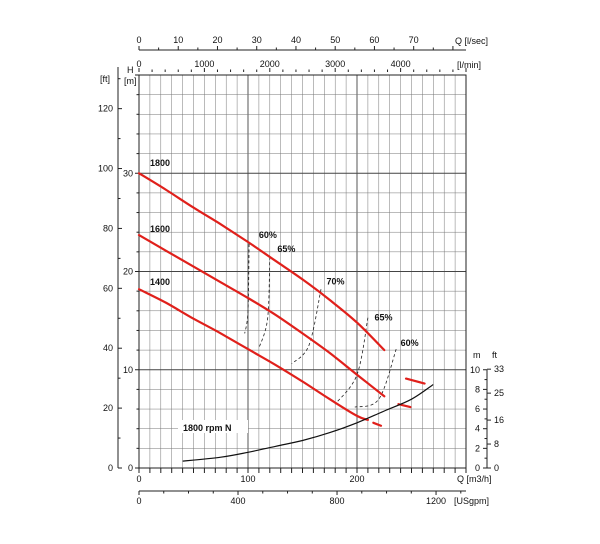 The image size is (600, 544). Describe the element at coordinates (108, 288) in the screenshot. I see `left-axis-ft-tick-label: 60` at that location.